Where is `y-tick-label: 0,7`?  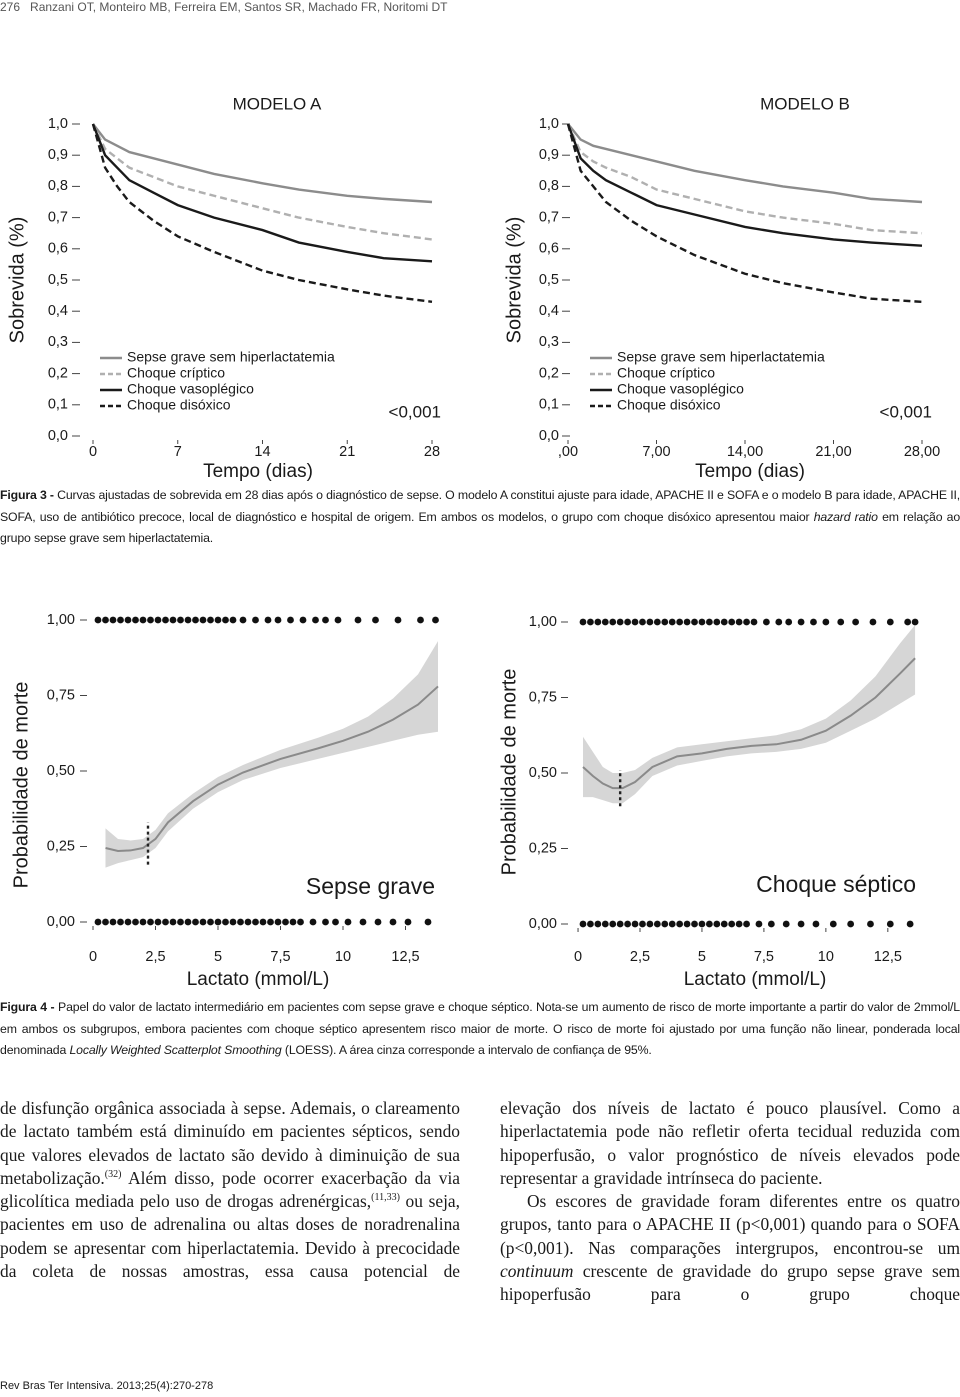
y-tick-label: 0,7 is located at coordinates (58, 217).